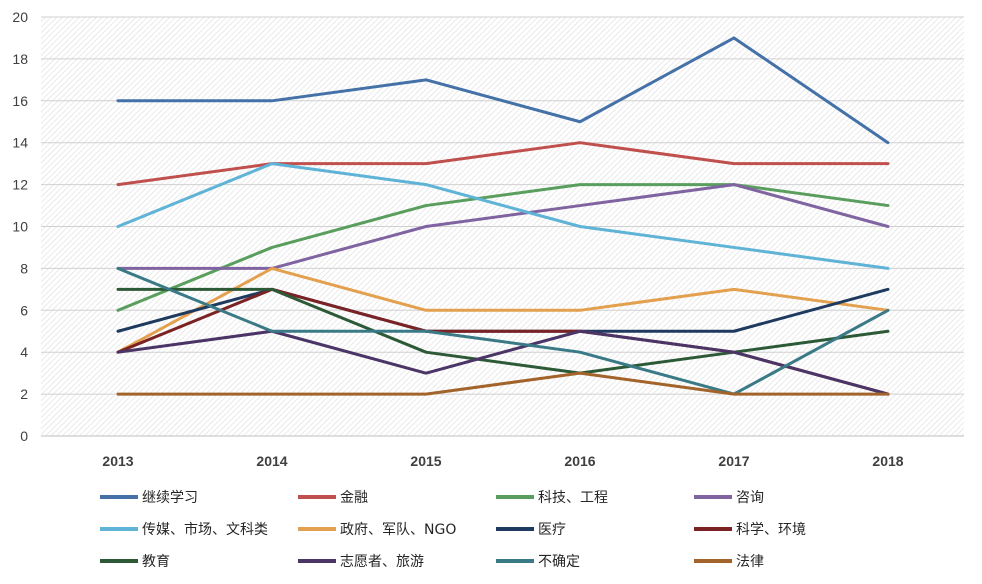  I want to click on legend-label: 科技、工程, so click(573, 498).